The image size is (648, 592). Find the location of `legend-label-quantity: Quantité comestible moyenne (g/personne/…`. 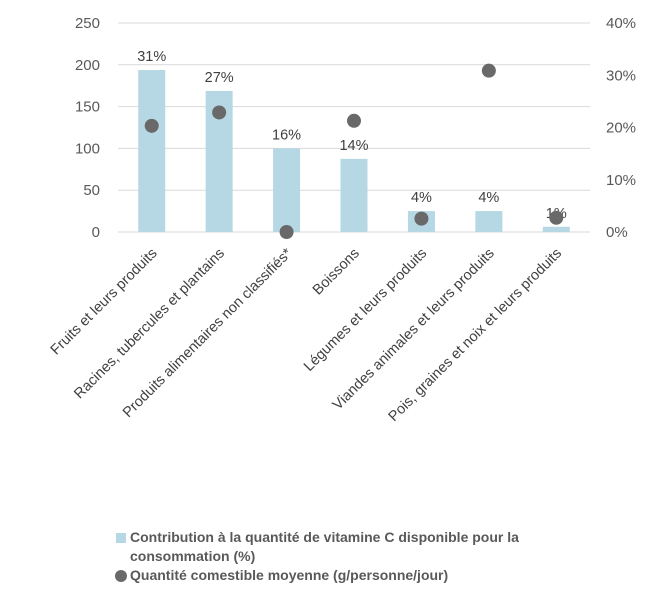

legend-label-quantity: Quantité comestible moyenne (g/personne/… is located at coordinates (289, 575).